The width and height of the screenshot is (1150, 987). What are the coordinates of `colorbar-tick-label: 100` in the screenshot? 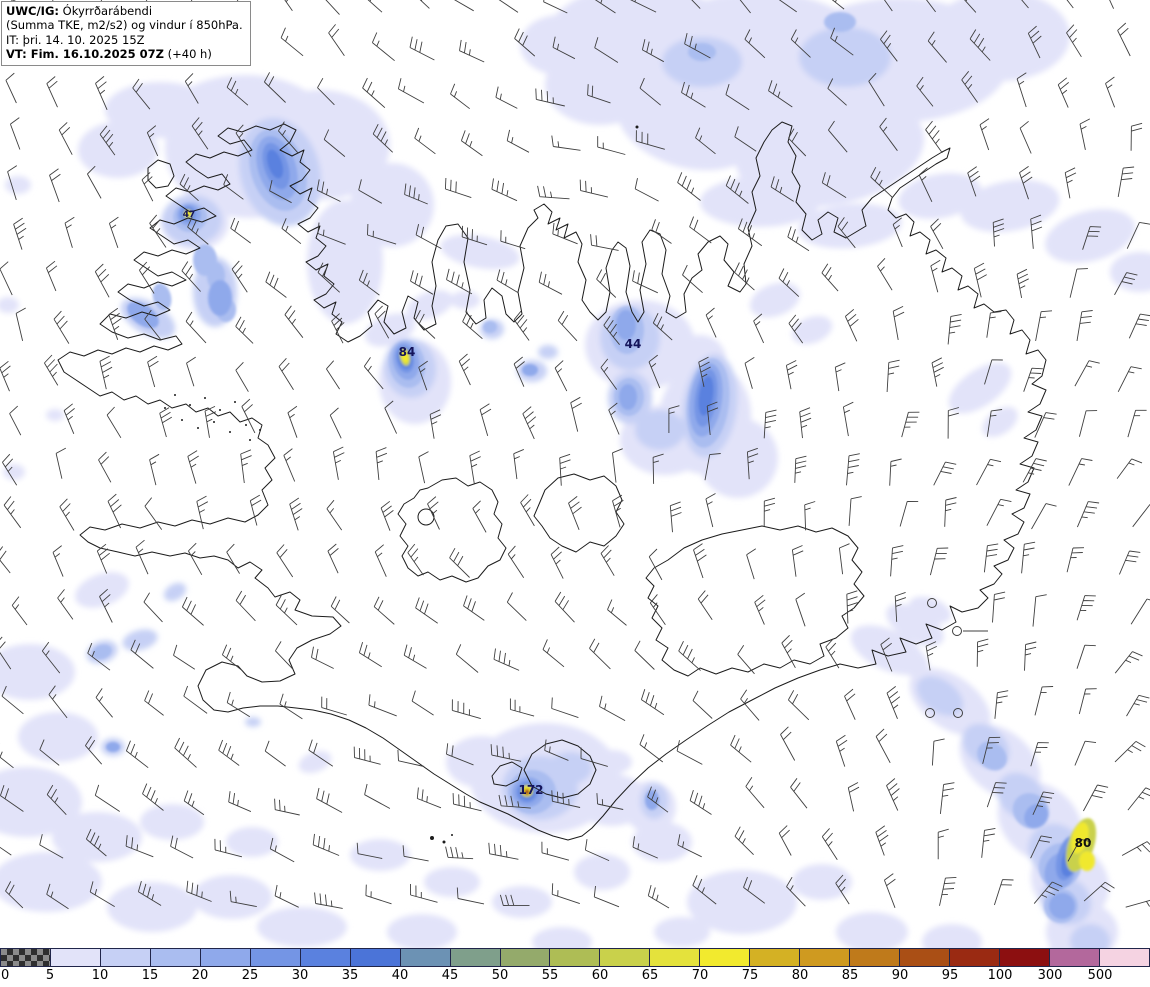 It's located at (1000, 975).